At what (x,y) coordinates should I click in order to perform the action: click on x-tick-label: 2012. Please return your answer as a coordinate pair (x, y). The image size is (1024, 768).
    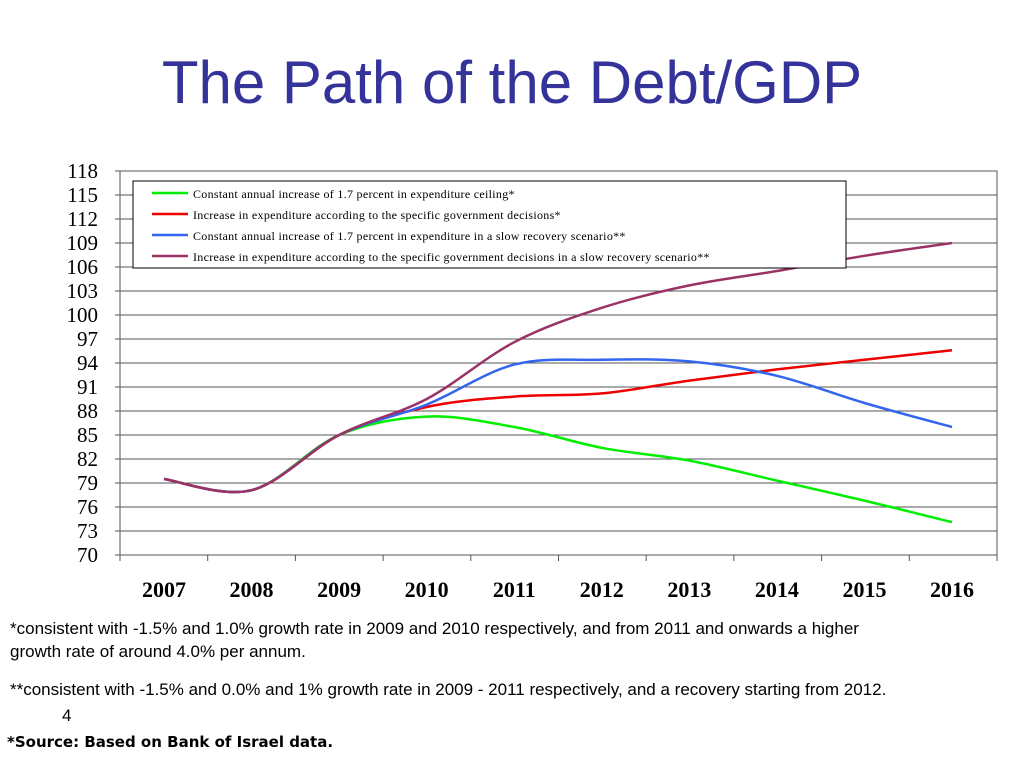
    Looking at the image, I should click on (602, 589).